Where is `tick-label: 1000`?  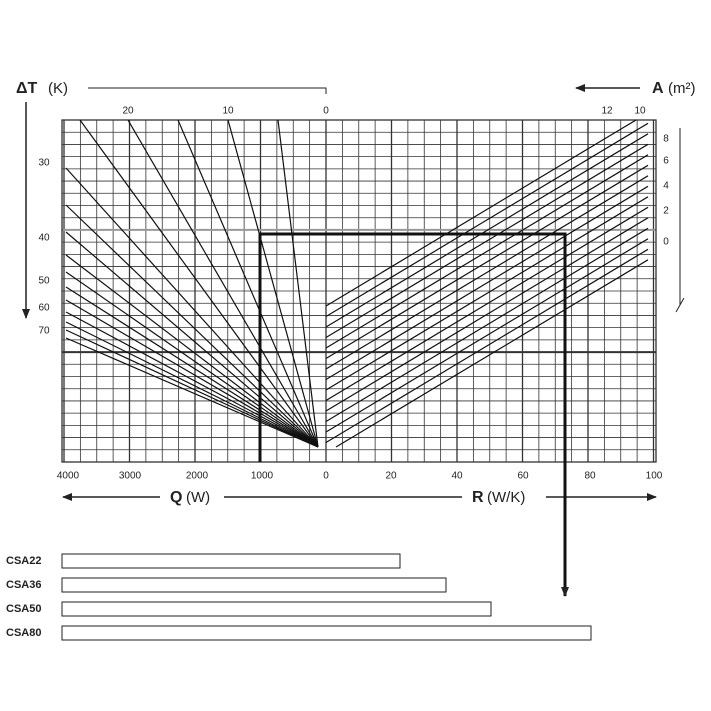 tick-label: 1000 is located at coordinates (262, 476).